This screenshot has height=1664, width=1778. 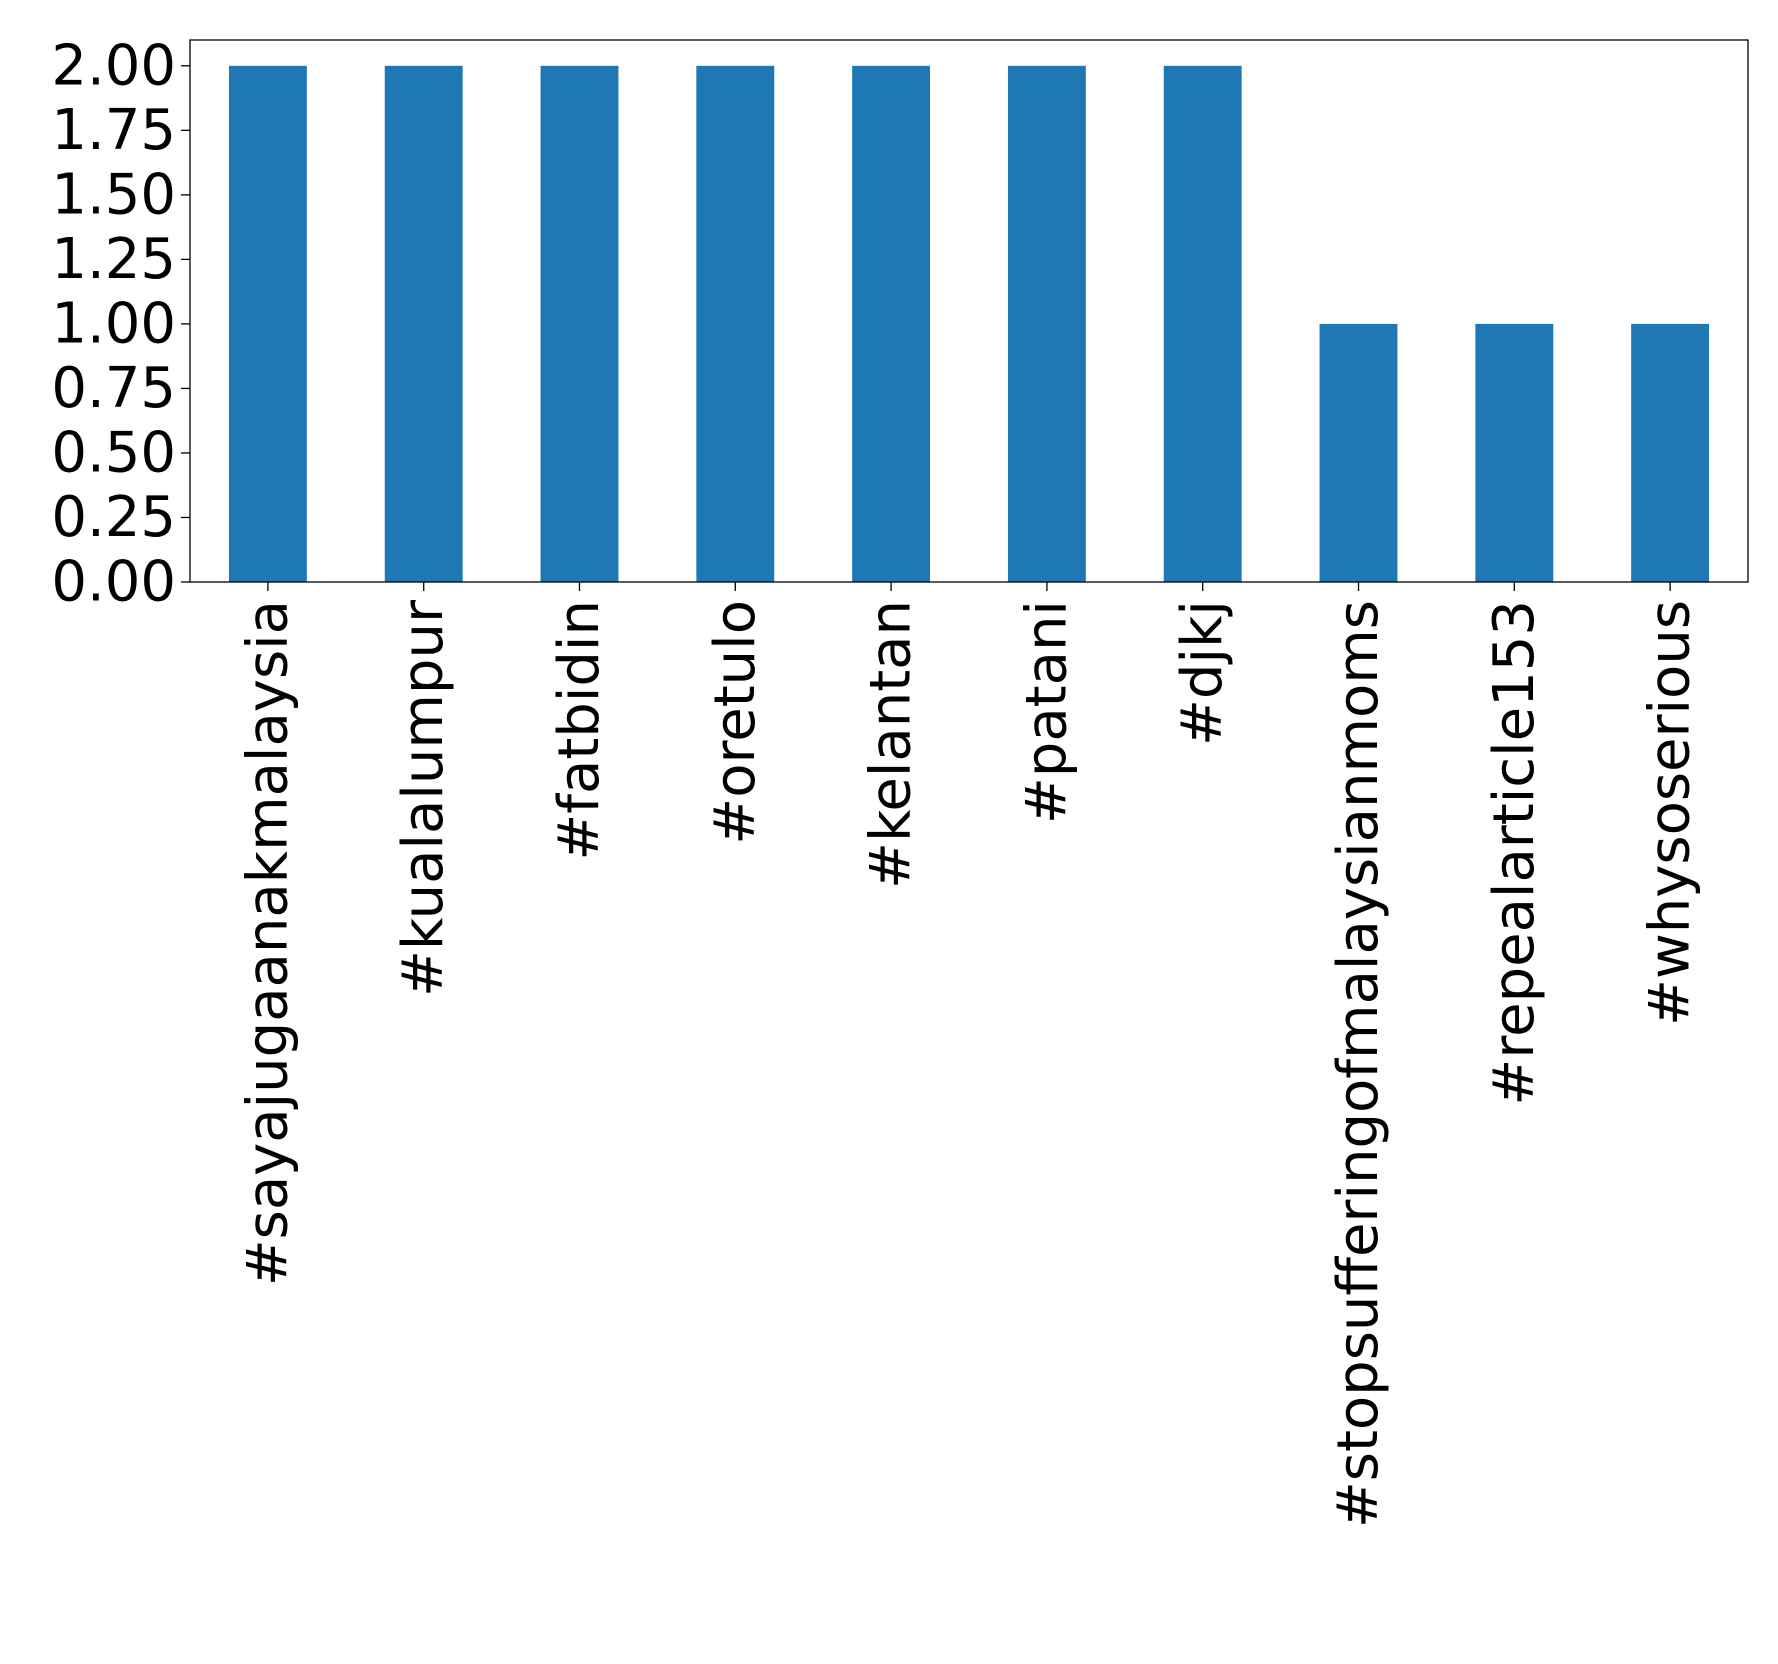 What do you see at coordinates (113, 582) in the screenshot?
I see `y-tick-label: 0.00` at bounding box center [113, 582].